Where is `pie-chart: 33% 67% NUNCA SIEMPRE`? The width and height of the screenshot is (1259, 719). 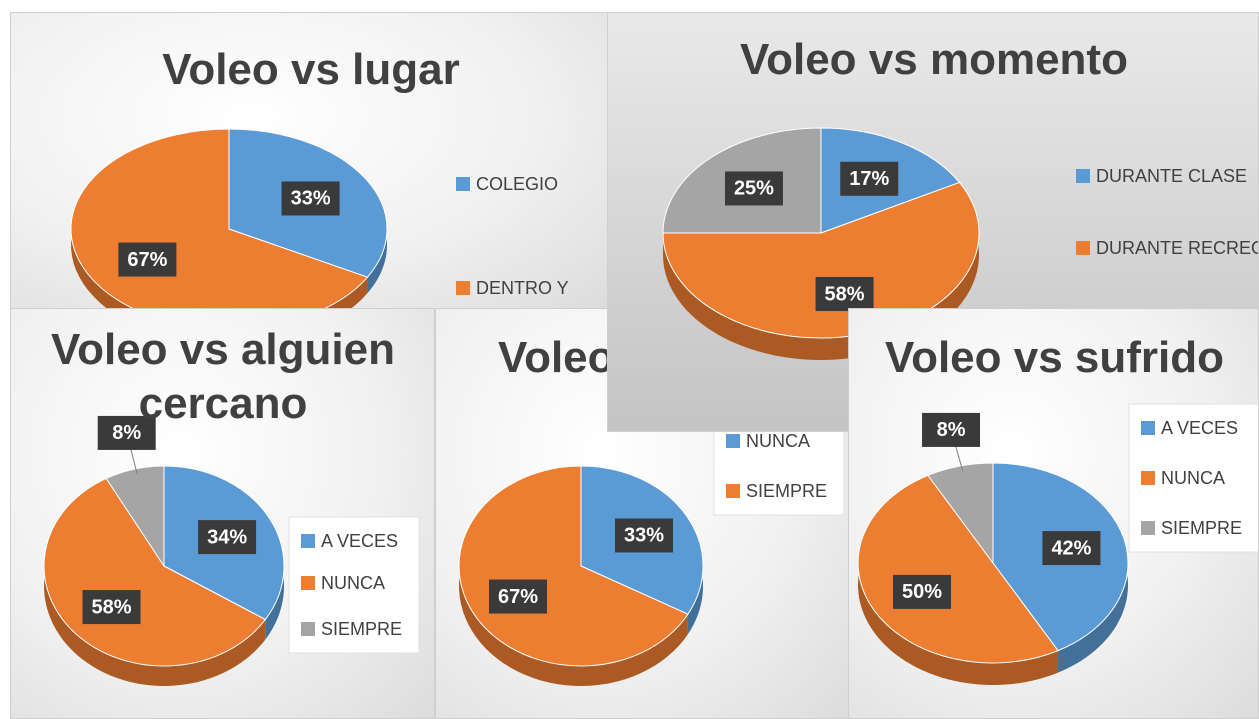
pie-chart: 33% 67% NUNCA SIEMPRE is located at coordinates (651, 551).